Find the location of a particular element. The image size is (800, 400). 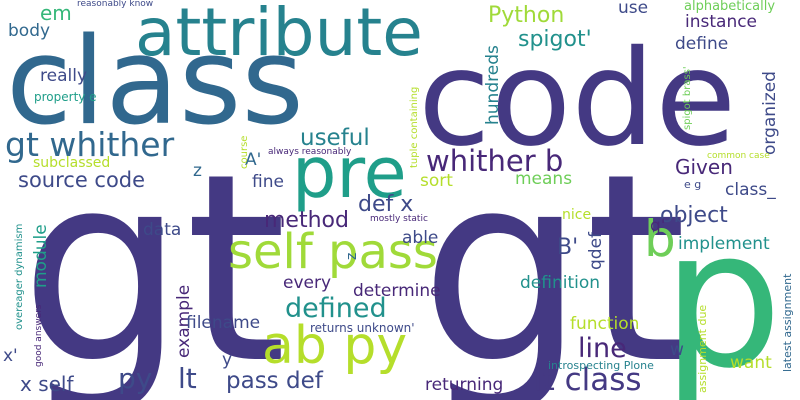

word-cloud-word: means is located at coordinates (544, 179).